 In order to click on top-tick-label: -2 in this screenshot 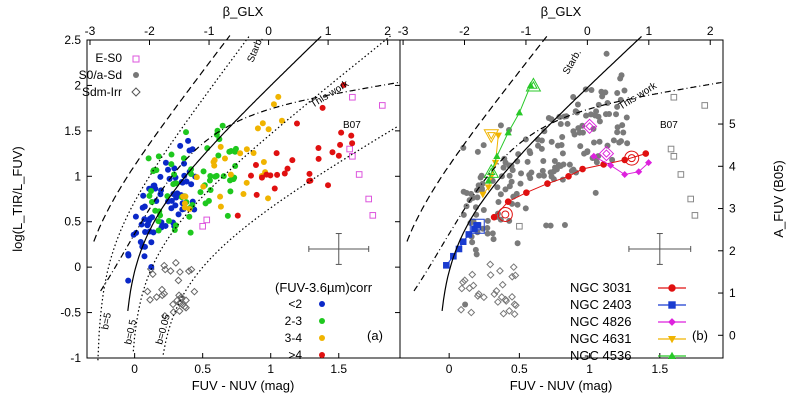, I will do `click(464, 31)`.